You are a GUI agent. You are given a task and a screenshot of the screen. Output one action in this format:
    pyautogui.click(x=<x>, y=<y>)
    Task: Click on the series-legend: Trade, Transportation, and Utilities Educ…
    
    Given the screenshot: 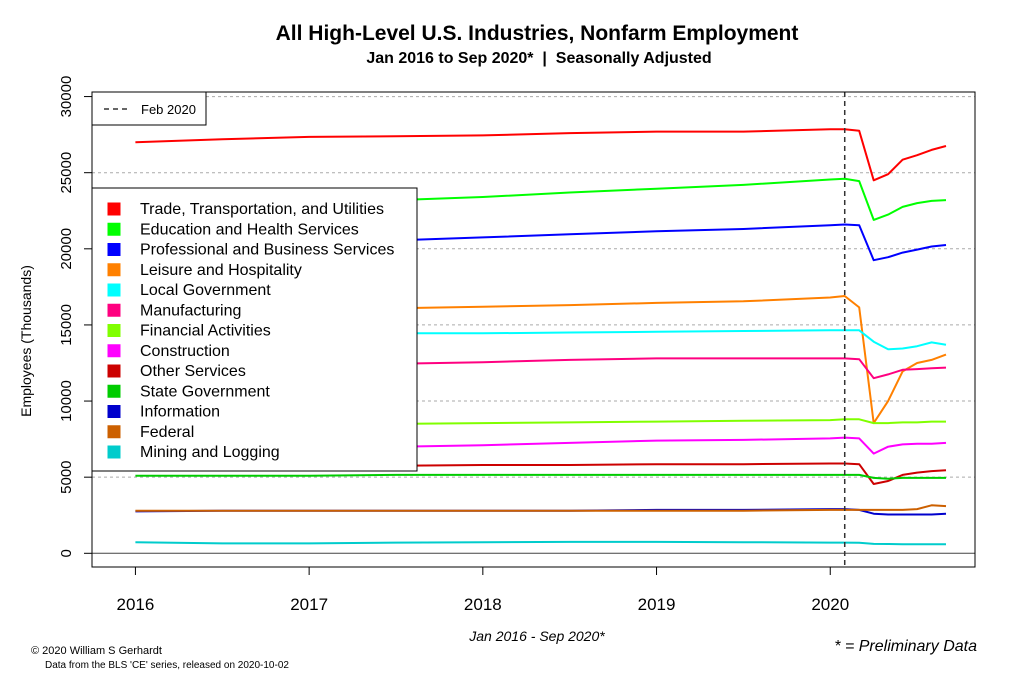 What is the action you would take?
    pyautogui.click(x=254, y=329)
    